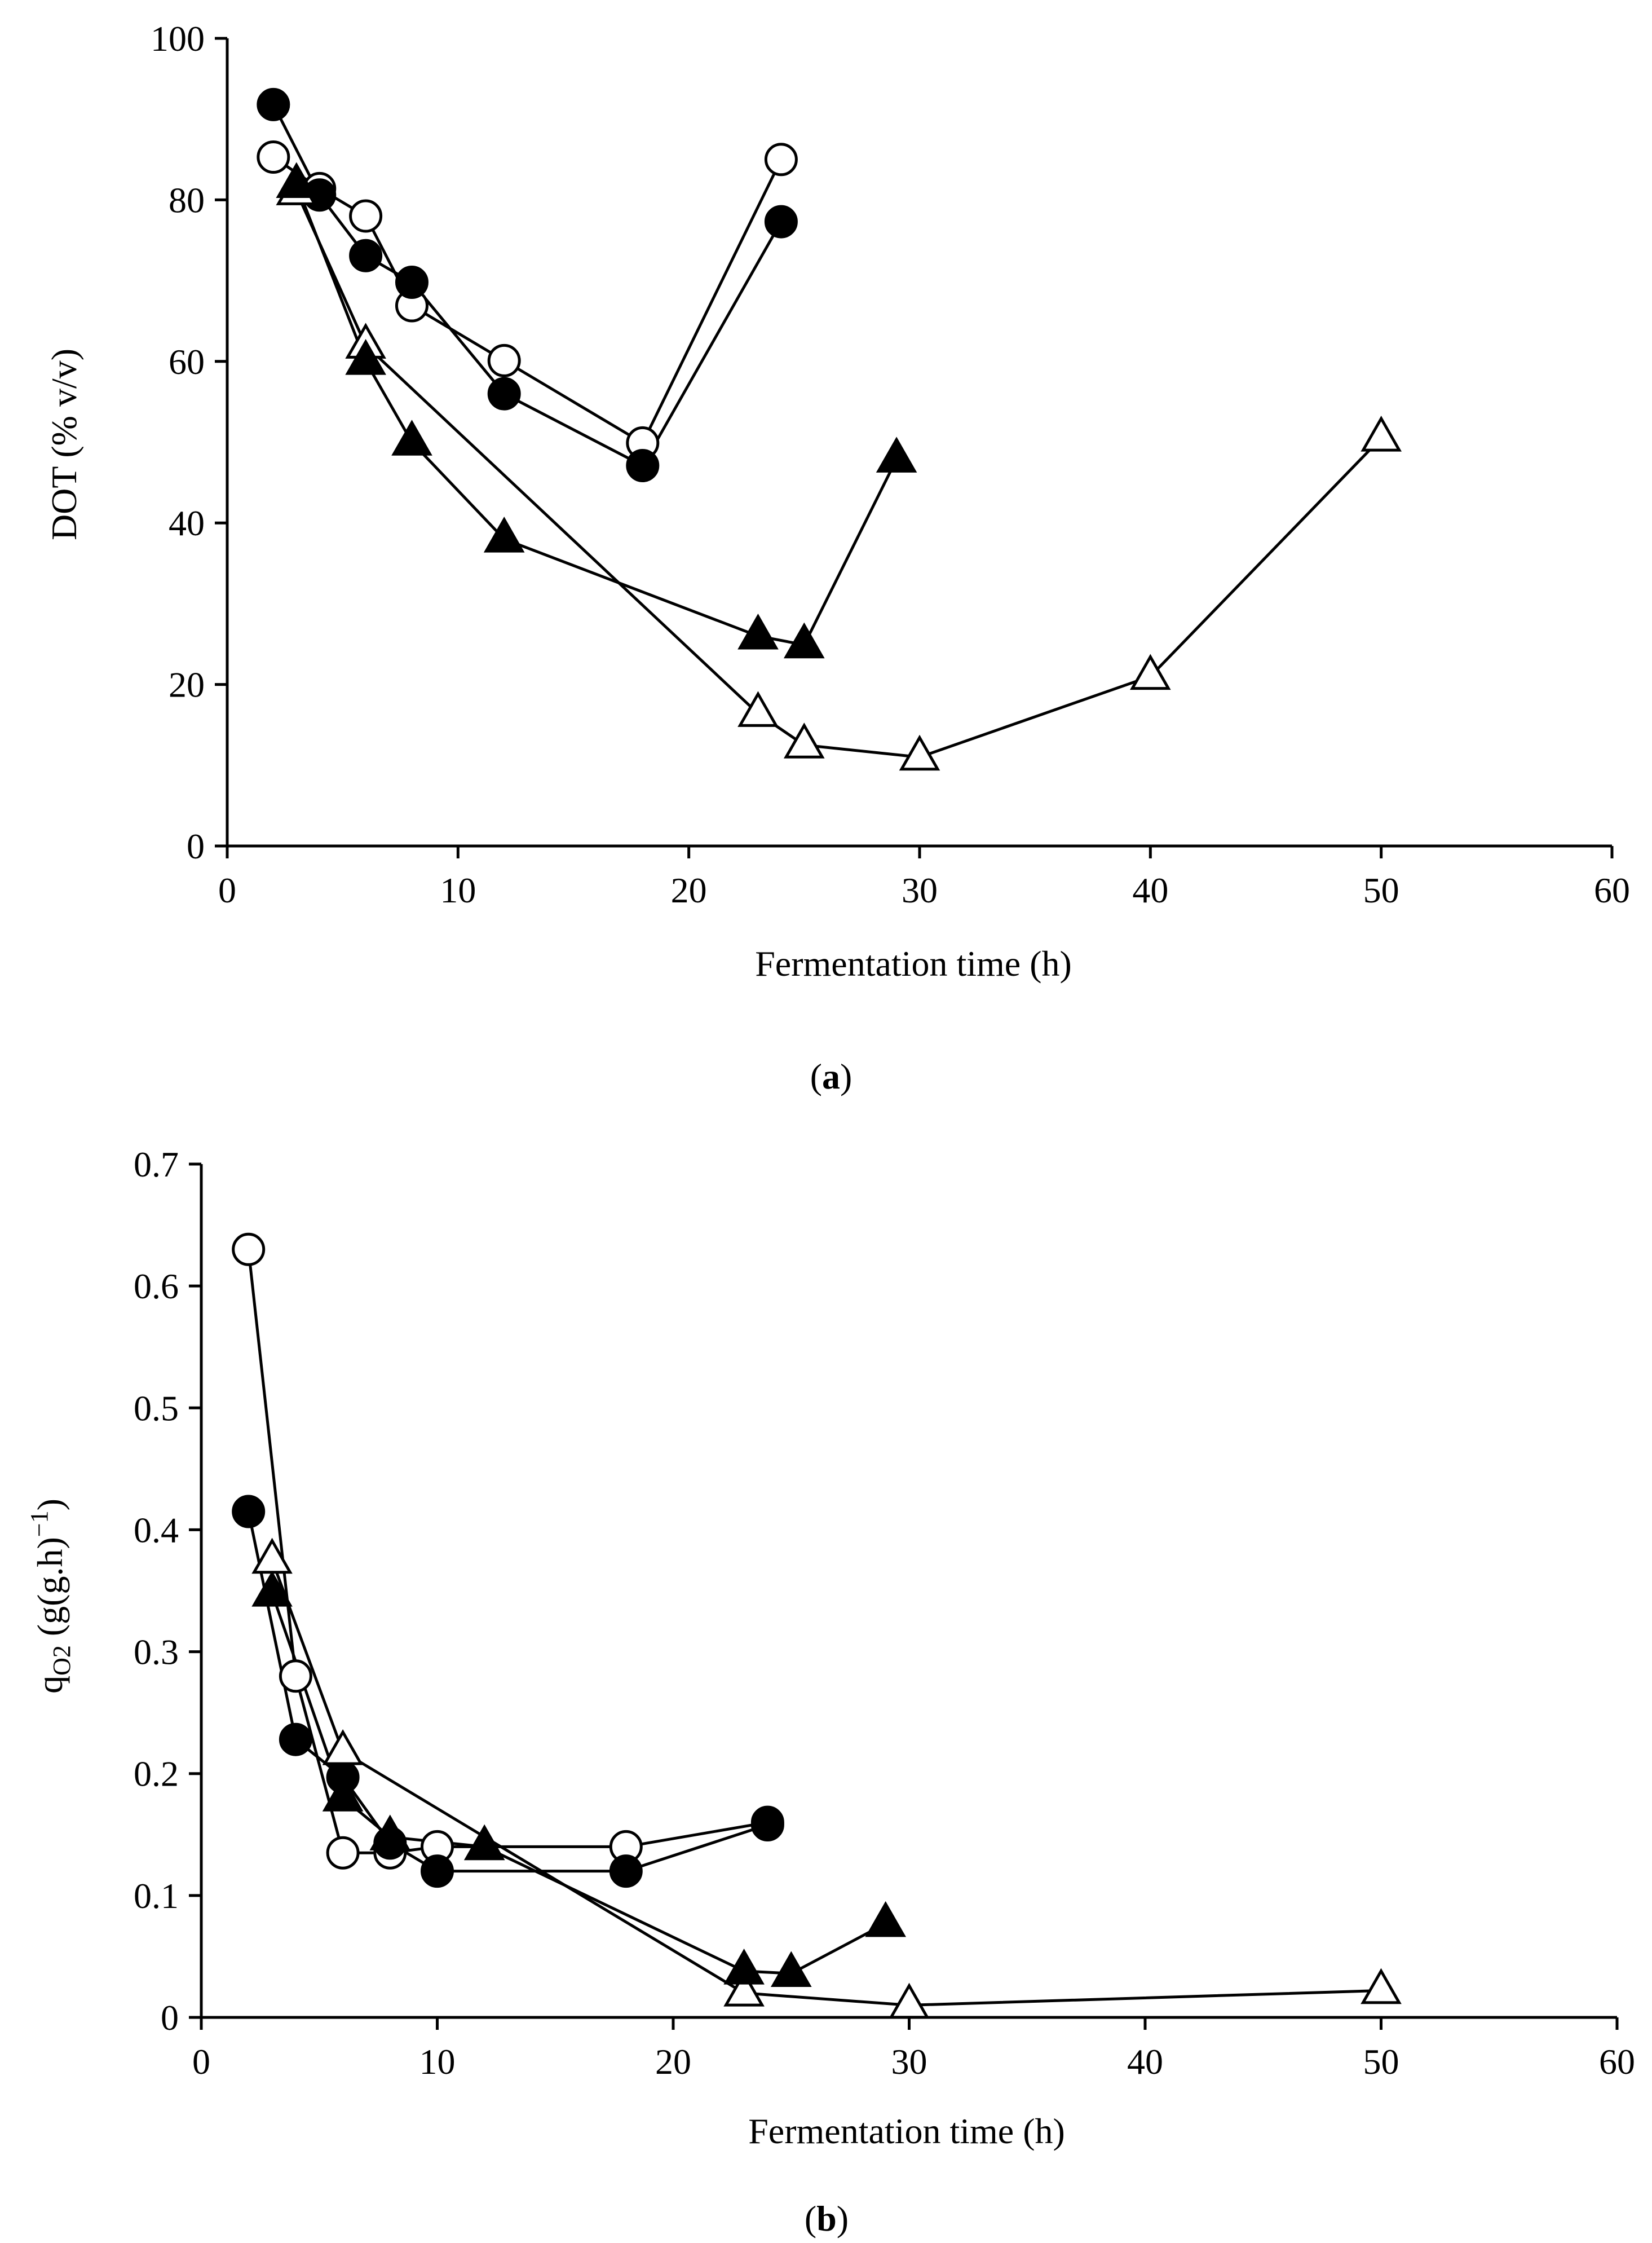  What do you see at coordinates (187, 523) in the screenshot?
I see `chart-a-y-tick-label: 40` at bounding box center [187, 523].